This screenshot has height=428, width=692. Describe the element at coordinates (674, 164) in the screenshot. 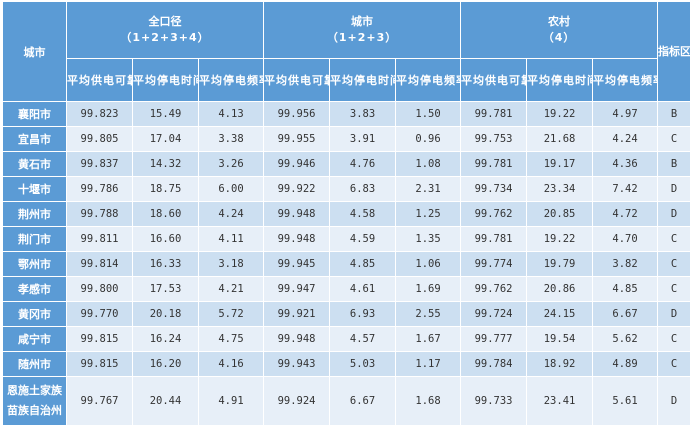

I see `zone-cell: B` at that location.